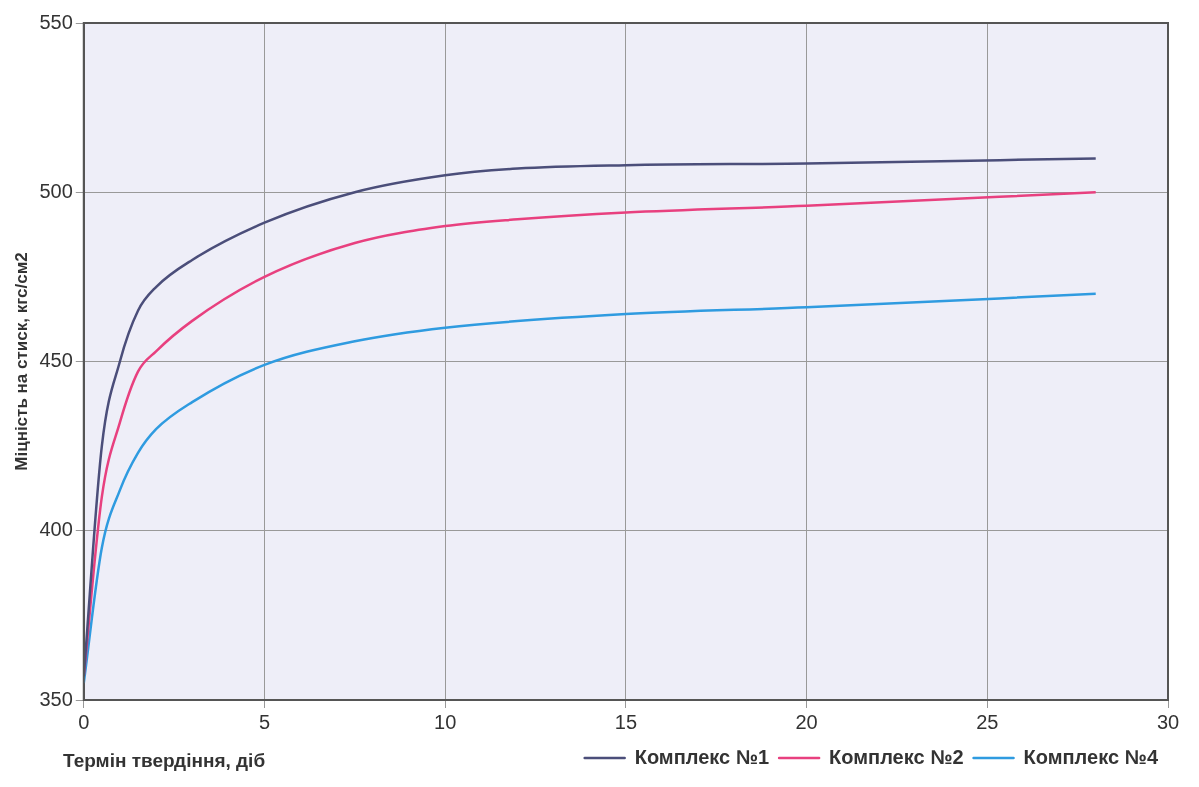  What do you see at coordinates (626, 721) in the screenshot?
I see `x-tick-label: 15` at bounding box center [626, 721].